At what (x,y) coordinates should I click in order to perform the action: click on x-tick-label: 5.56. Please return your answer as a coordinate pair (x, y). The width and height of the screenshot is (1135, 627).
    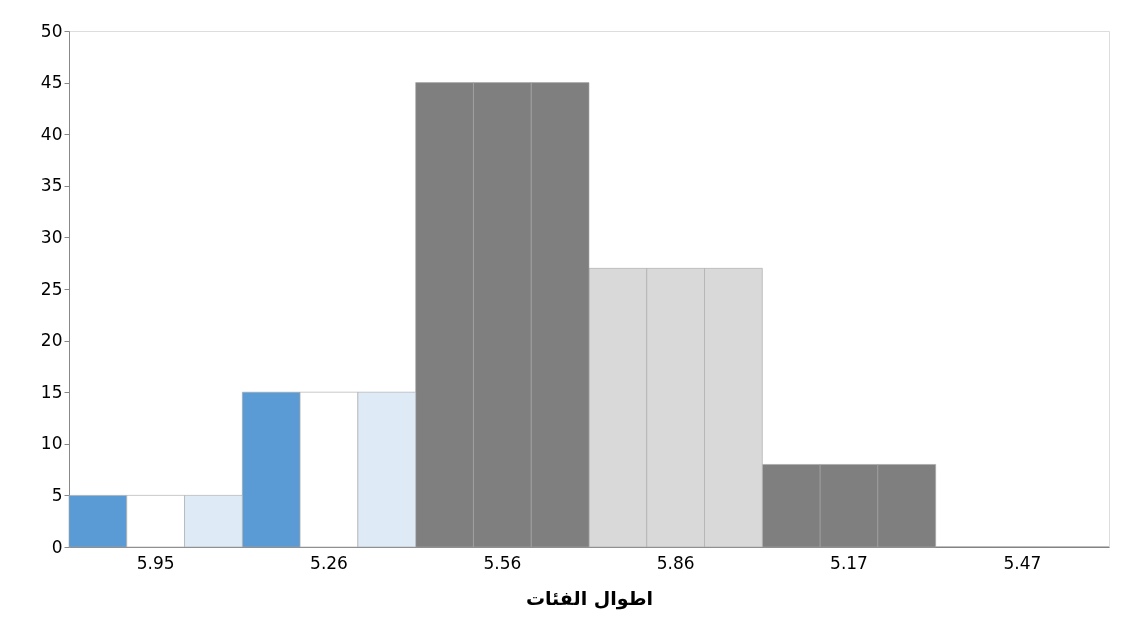
    Looking at the image, I should click on (502, 562).